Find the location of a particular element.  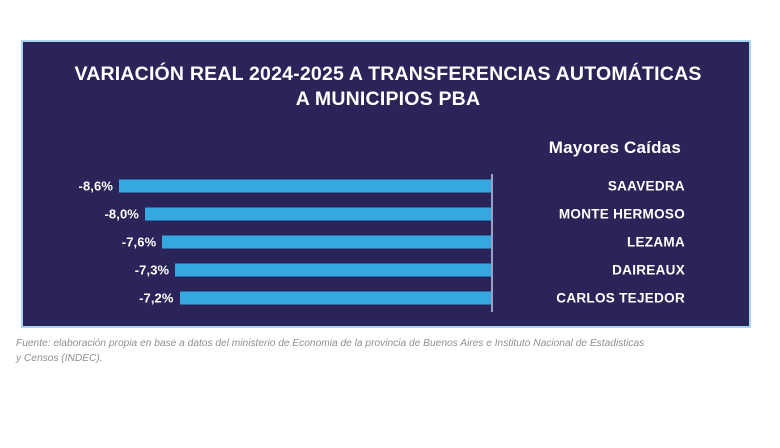

bar-value-label: -7,3% is located at coordinates (152, 270).